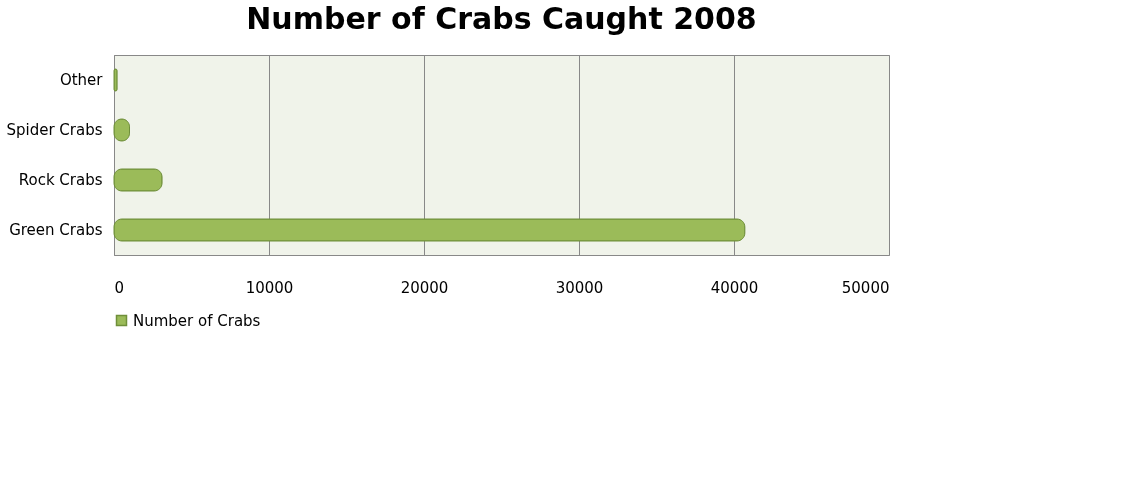 Image resolution: width=1127 pixels, height=486 pixels. Describe the element at coordinates (734, 287) in the screenshot. I see `x-tick-label: 40000` at that location.